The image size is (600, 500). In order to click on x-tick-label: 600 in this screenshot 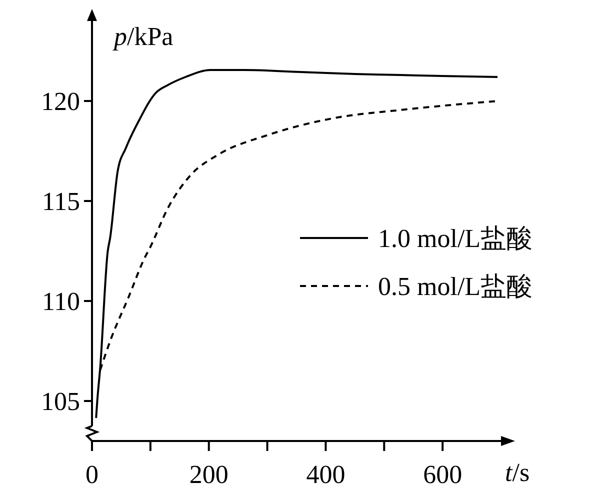, I will do `click(442, 474)`.